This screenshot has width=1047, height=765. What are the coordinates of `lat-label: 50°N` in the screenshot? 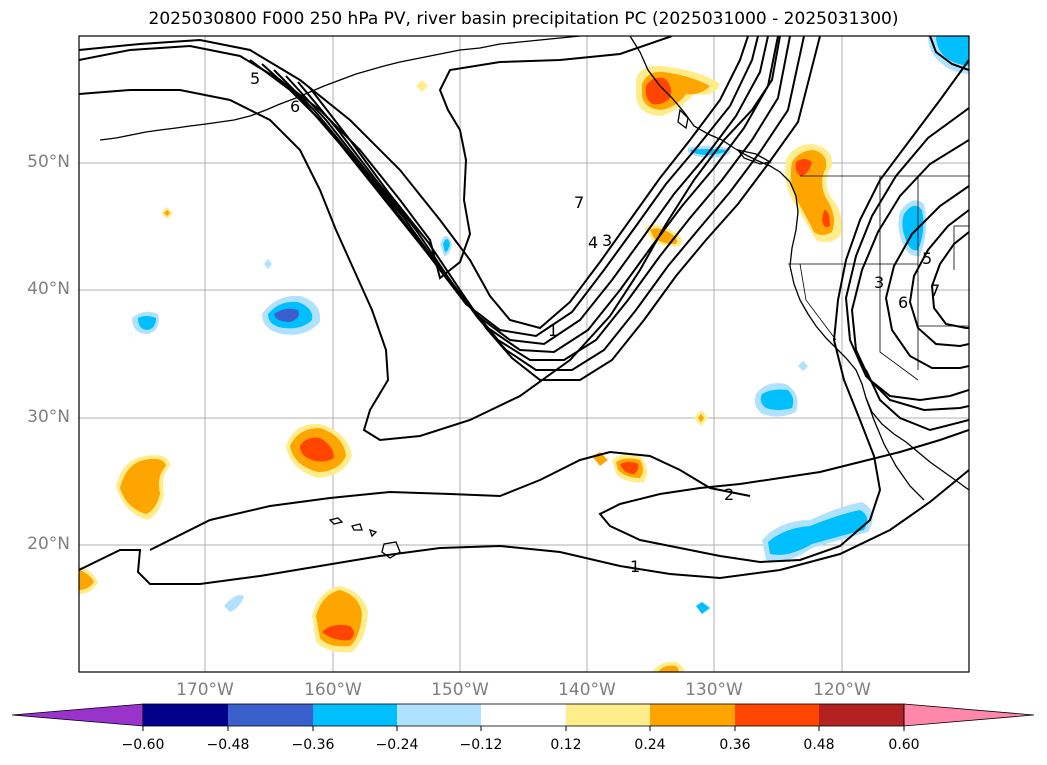 It's located at (48, 162).